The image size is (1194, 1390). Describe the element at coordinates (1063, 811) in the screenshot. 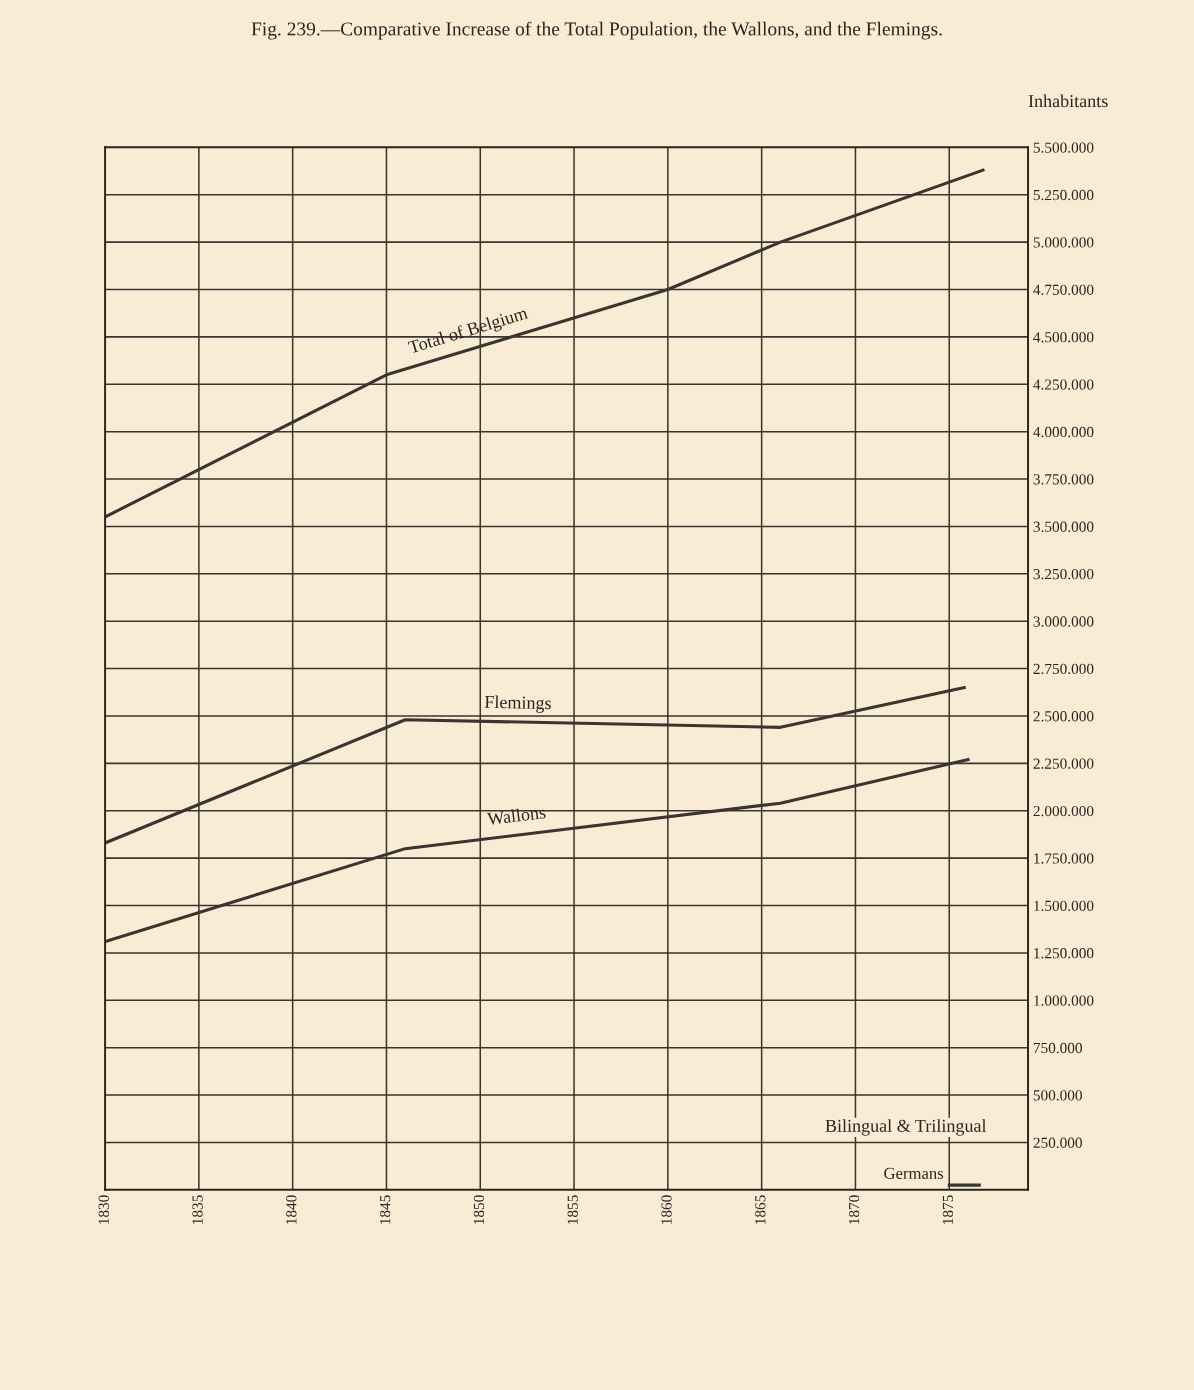

I see `y-tick-label: 2.000.000` at that location.